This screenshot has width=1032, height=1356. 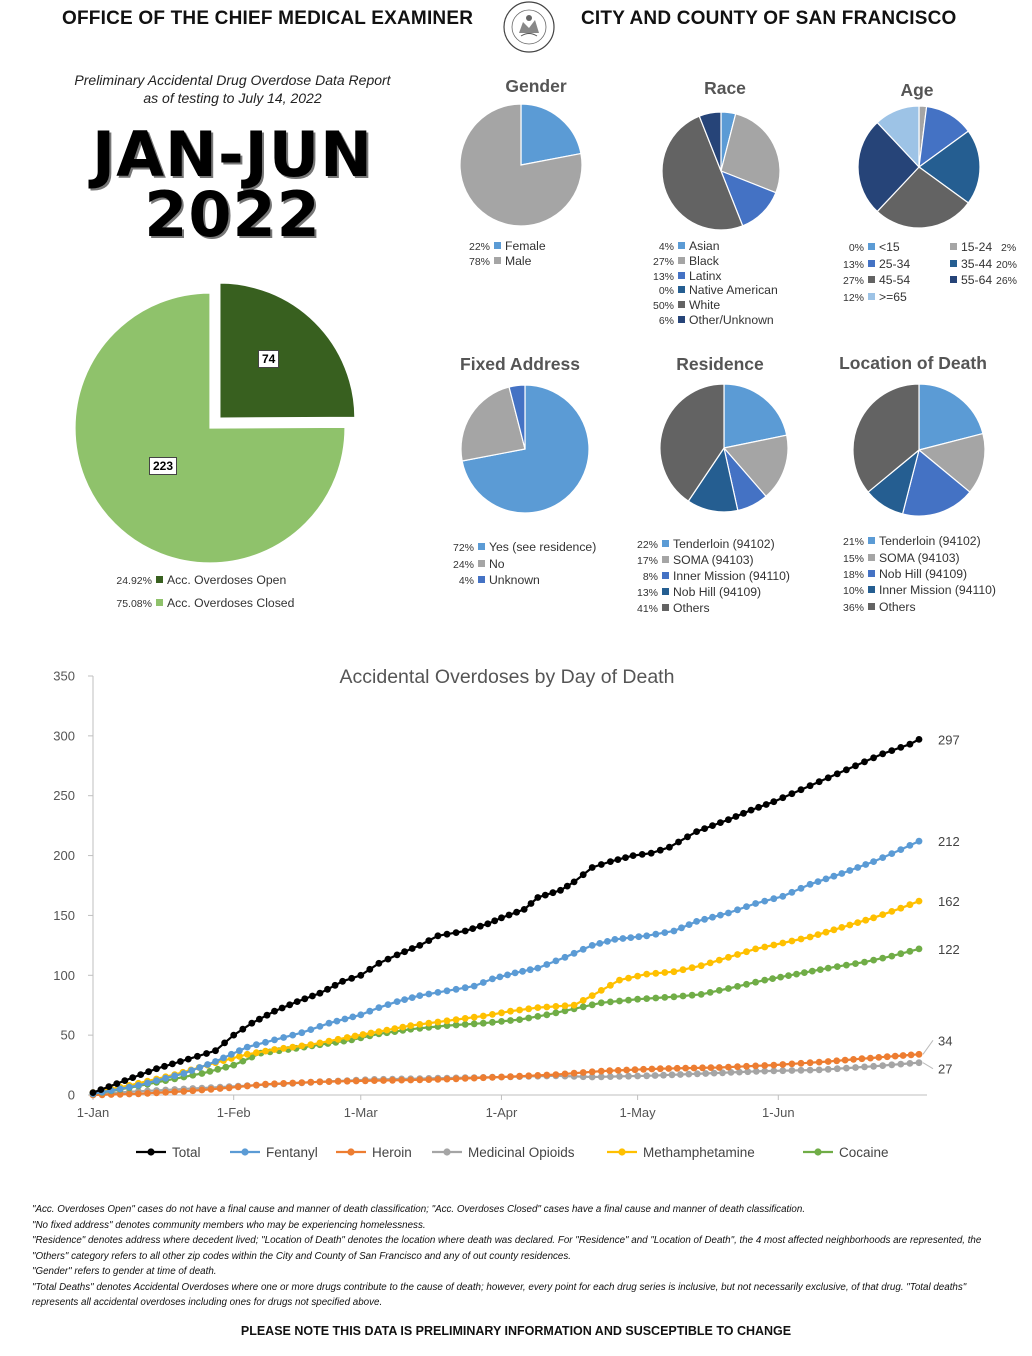 What do you see at coordinates (197, 580) in the screenshot?
I see `legend-open: 24.92% Acc. Overdoses Open` at bounding box center [197, 580].